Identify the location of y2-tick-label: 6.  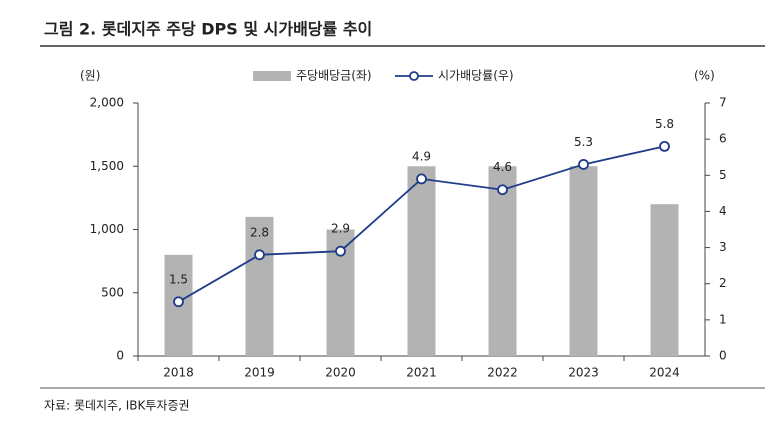
(723, 139).